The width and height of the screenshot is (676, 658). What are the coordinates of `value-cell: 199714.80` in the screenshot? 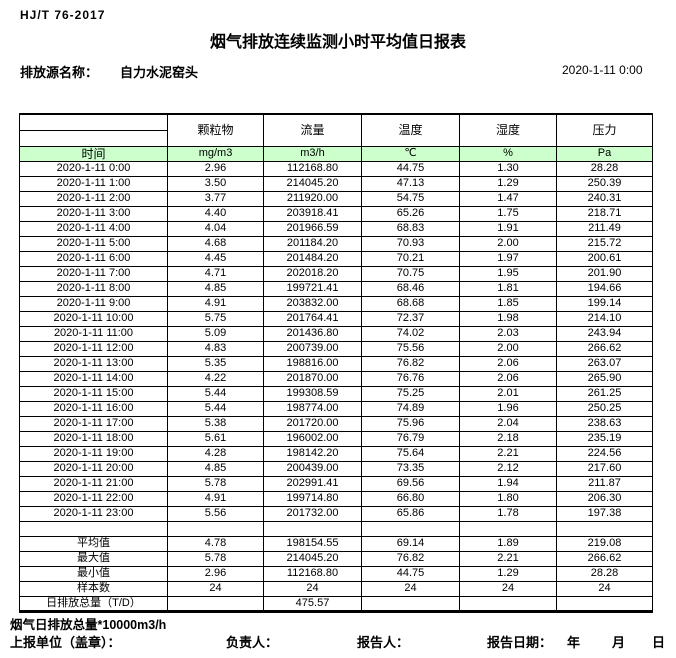 It's located at (312, 498).